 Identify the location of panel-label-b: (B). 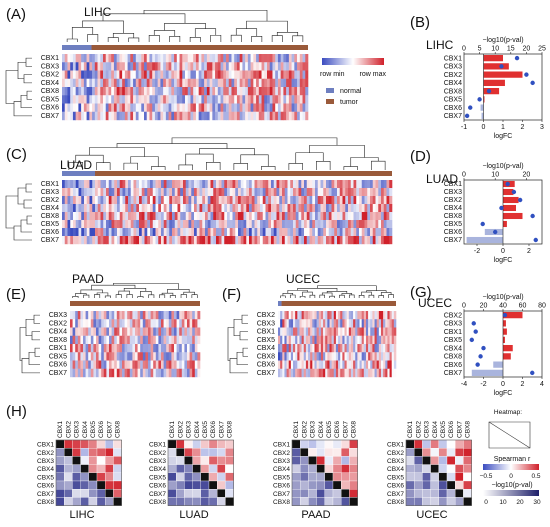
(420, 22).